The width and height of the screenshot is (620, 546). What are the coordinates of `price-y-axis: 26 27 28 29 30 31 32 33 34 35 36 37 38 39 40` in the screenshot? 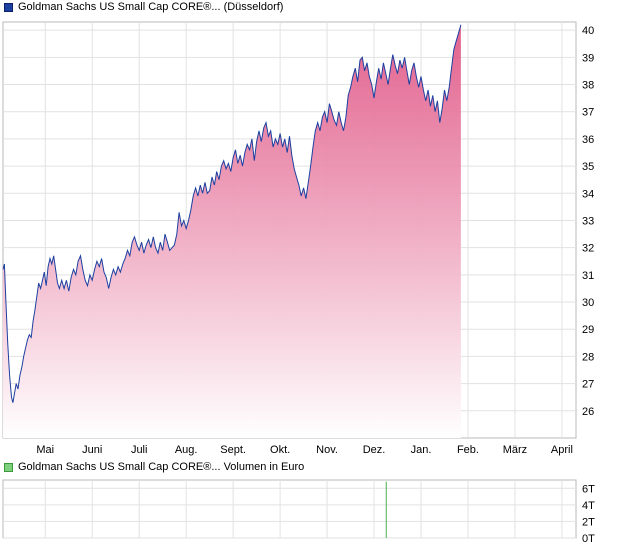 It's located at (588, 221).